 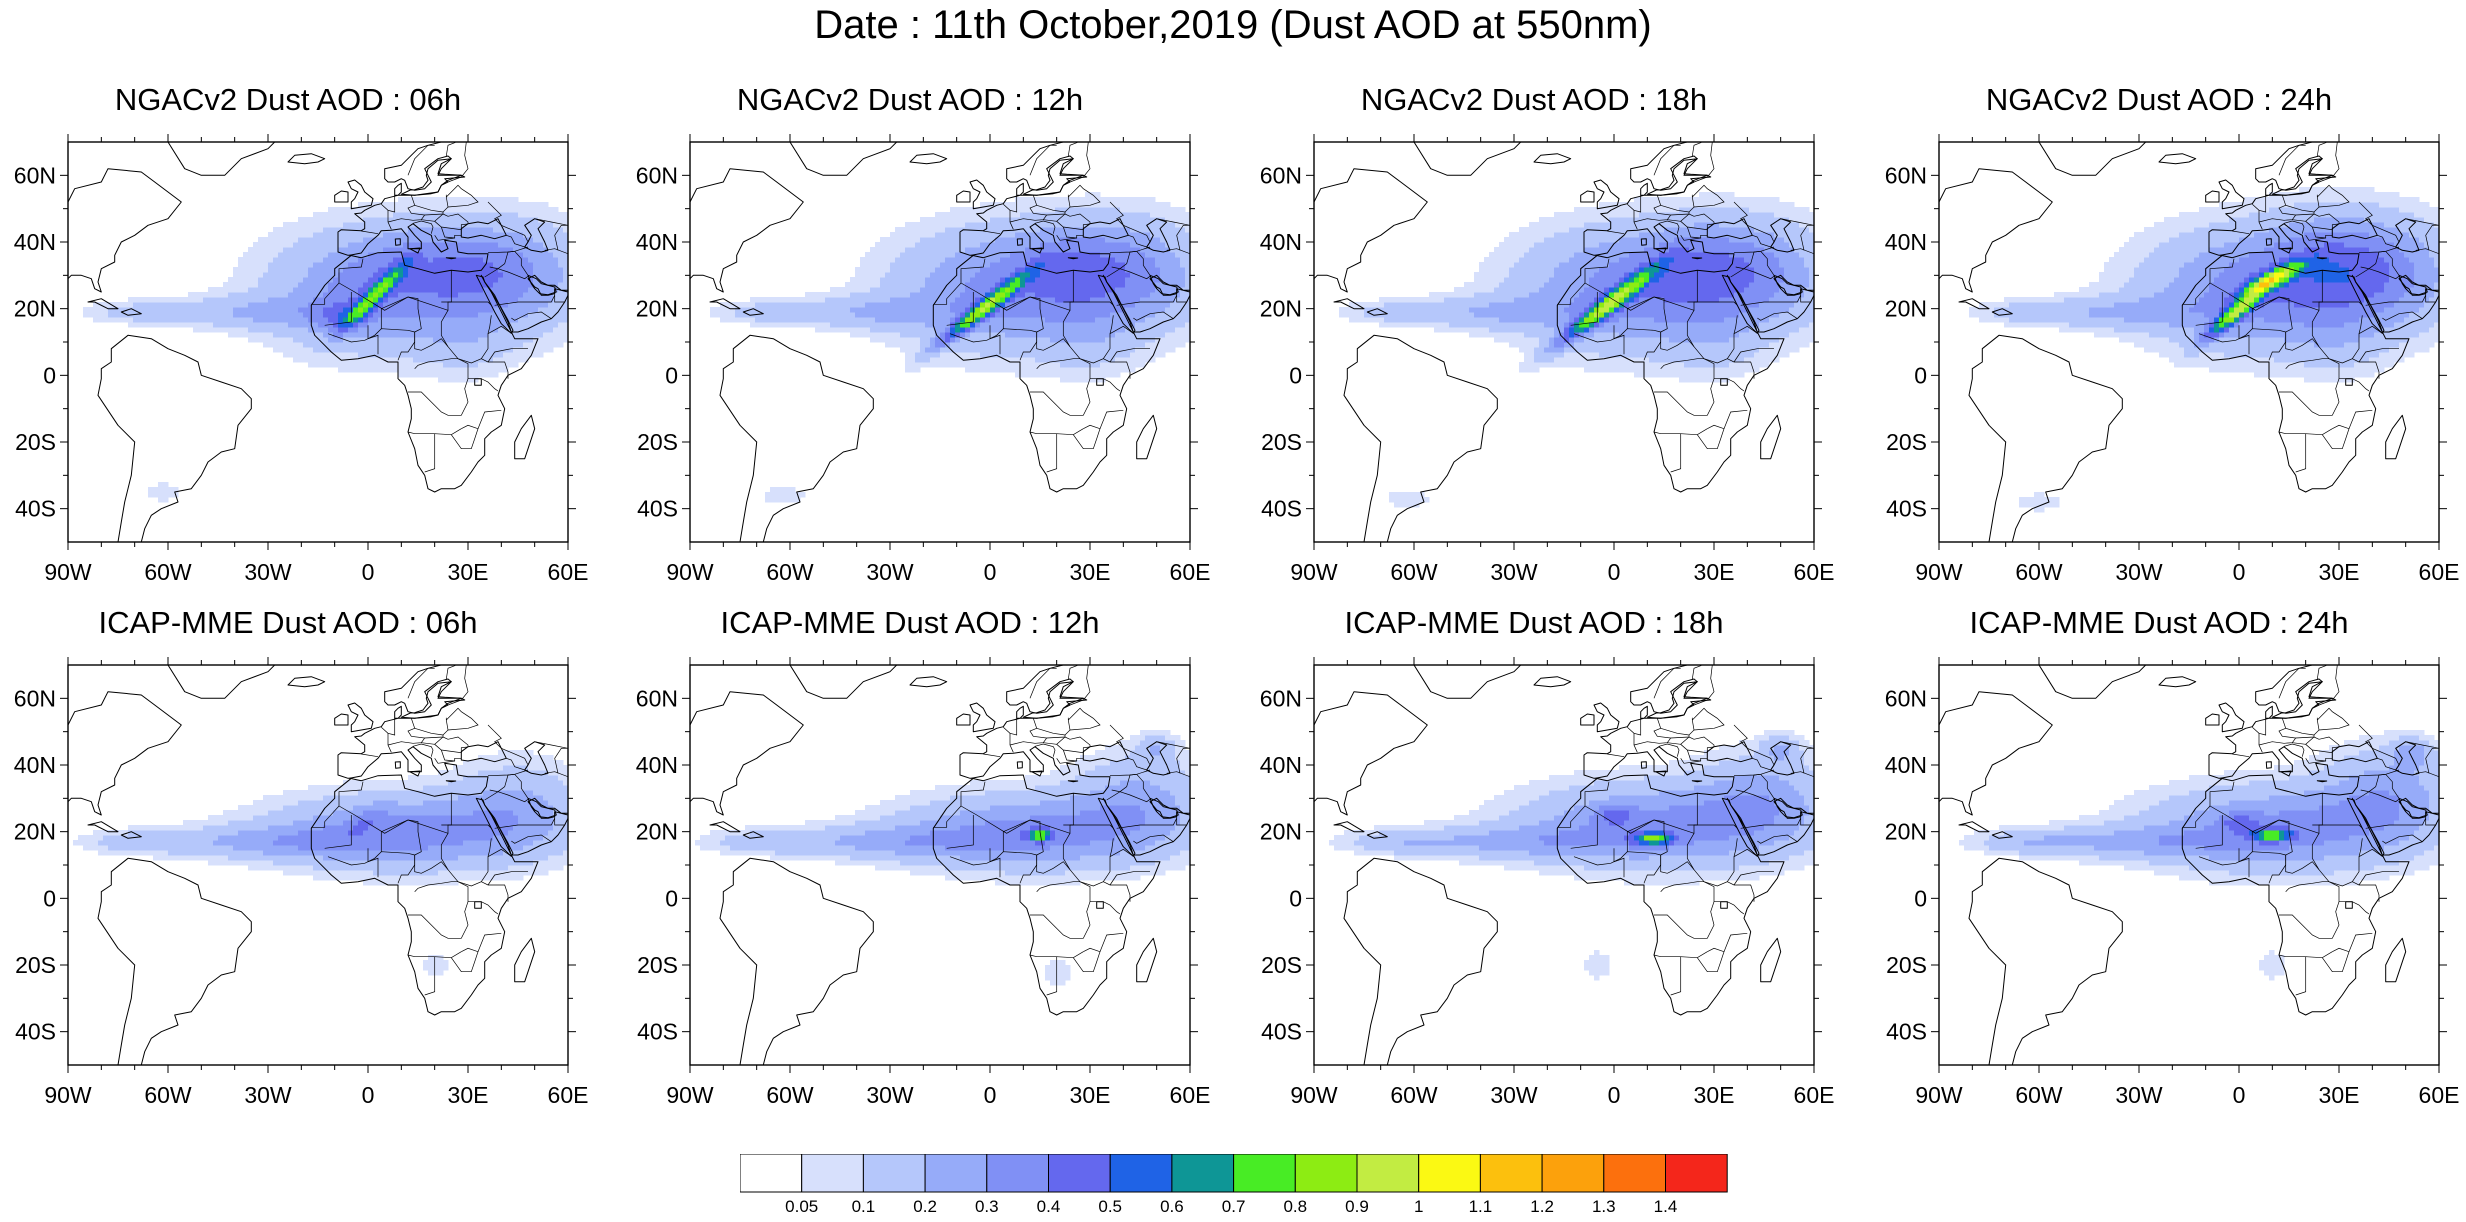 What do you see at coordinates (1604, 1205) in the screenshot?
I see `colorbar-label: 1.3` at bounding box center [1604, 1205].